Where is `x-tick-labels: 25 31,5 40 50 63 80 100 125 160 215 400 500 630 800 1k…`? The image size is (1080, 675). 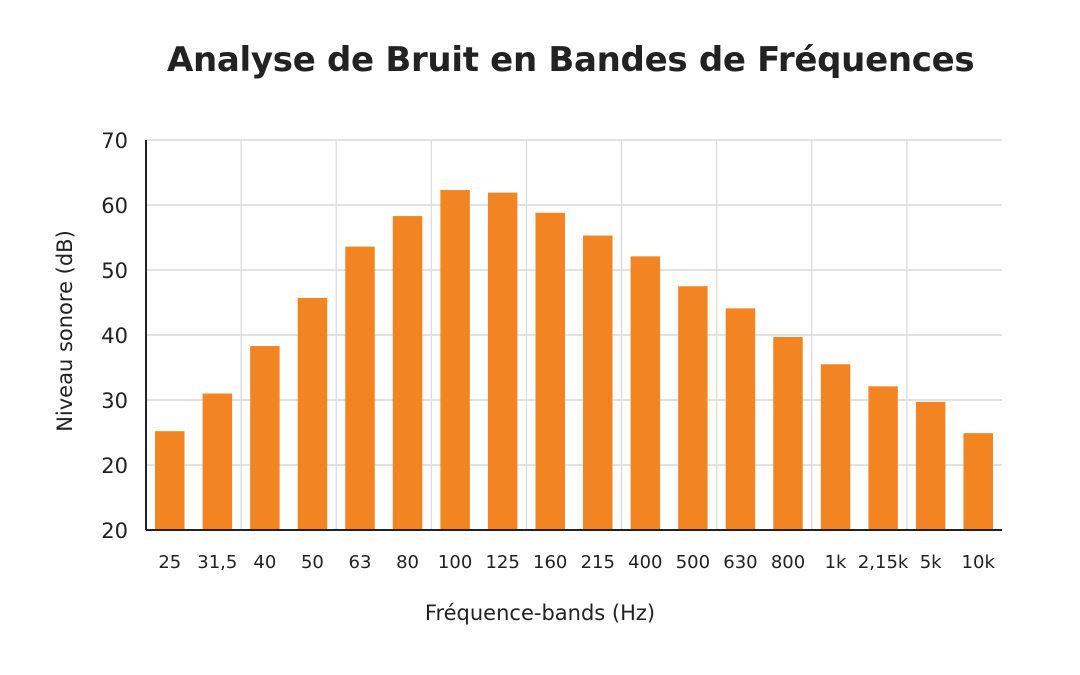 x-tick-labels: 25 31,5 40 50 63 80 100 125 160 215 400 500 630 800 1k… is located at coordinates (576, 562).